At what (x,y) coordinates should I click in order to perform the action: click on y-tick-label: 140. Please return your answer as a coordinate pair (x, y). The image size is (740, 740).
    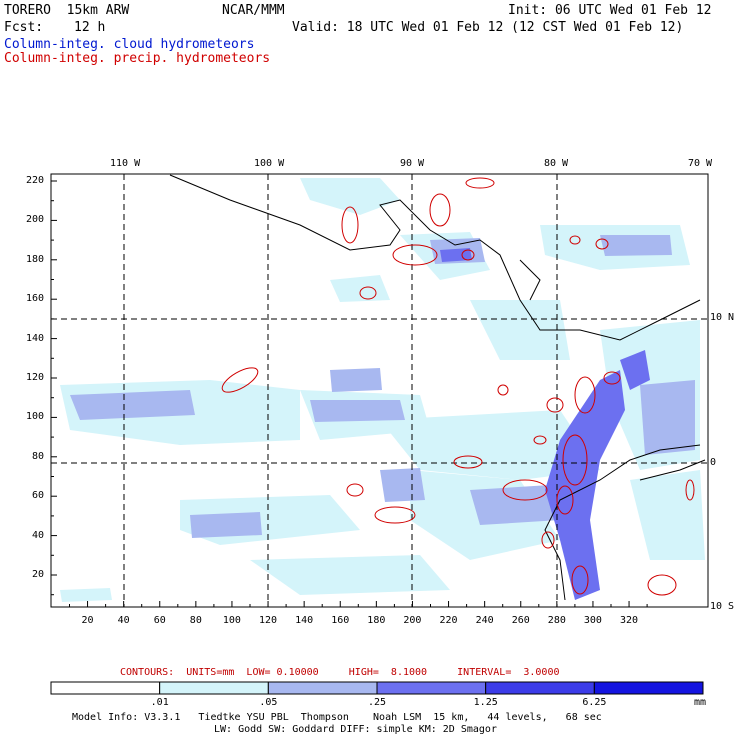
    Looking at the image, I should click on (35, 338).